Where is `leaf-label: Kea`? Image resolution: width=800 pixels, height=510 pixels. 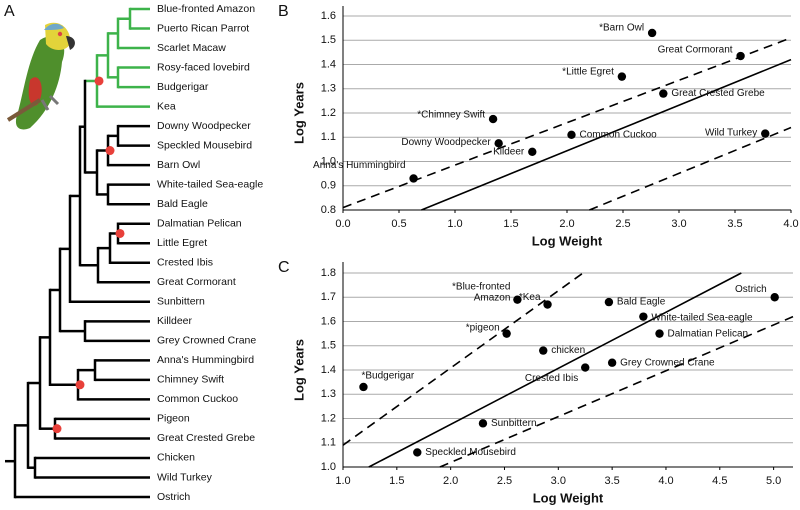 leaf-label: Kea is located at coordinates (166, 106).